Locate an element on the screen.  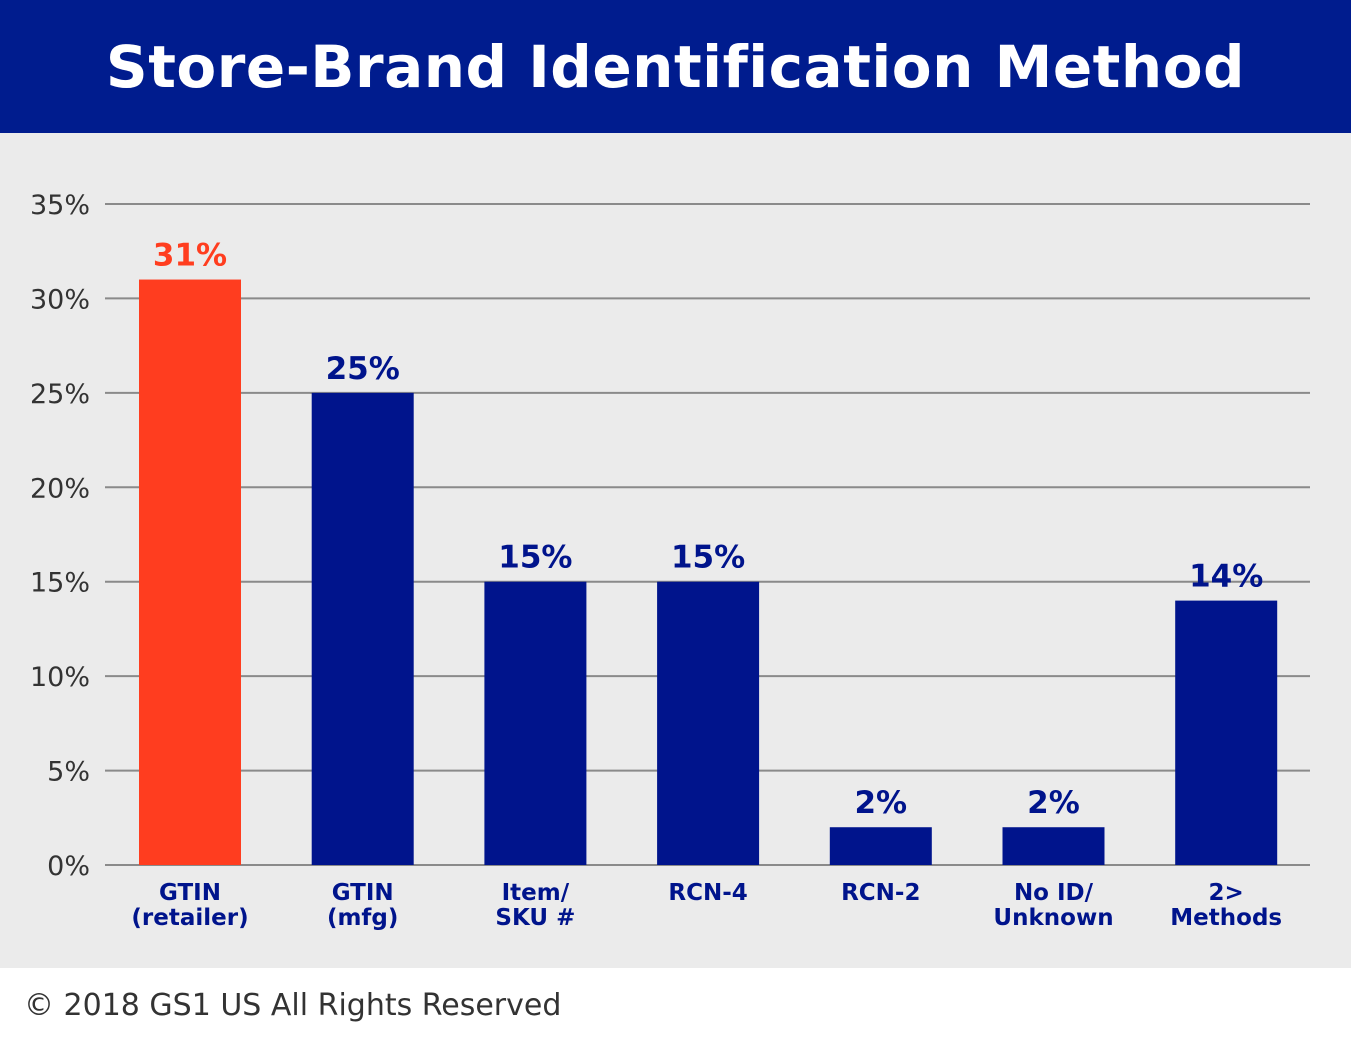
x-tick-label: 2> is located at coordinates (1226, 893).